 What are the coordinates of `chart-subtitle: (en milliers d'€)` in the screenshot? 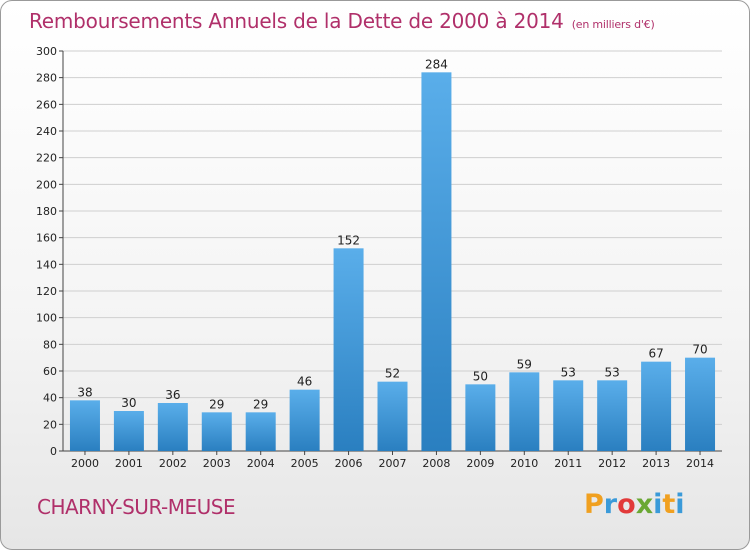 It's located at (613, 24).